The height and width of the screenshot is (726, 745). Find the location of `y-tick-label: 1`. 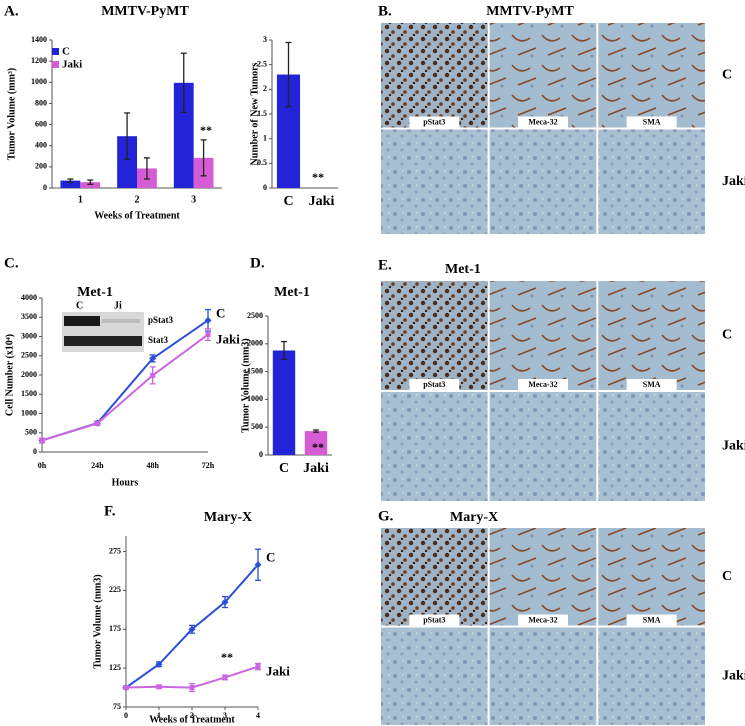

y-tick-label: 1 is located at coordinates (265, 137).